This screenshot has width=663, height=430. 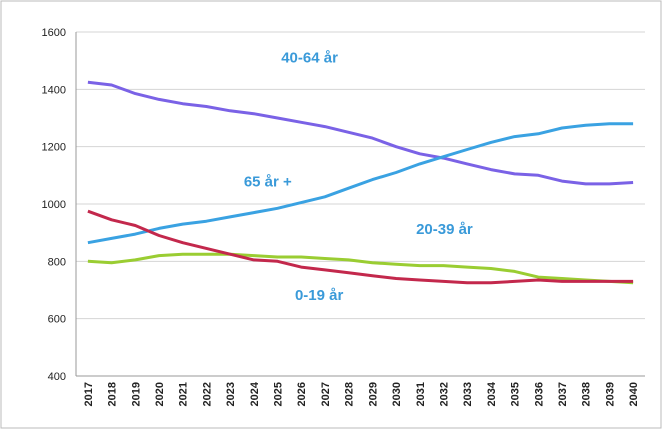 What do you see at coordinates (302, 394) in the screenshot?
I see `x-tick-label: 2026` at bounding box center [302, 394].